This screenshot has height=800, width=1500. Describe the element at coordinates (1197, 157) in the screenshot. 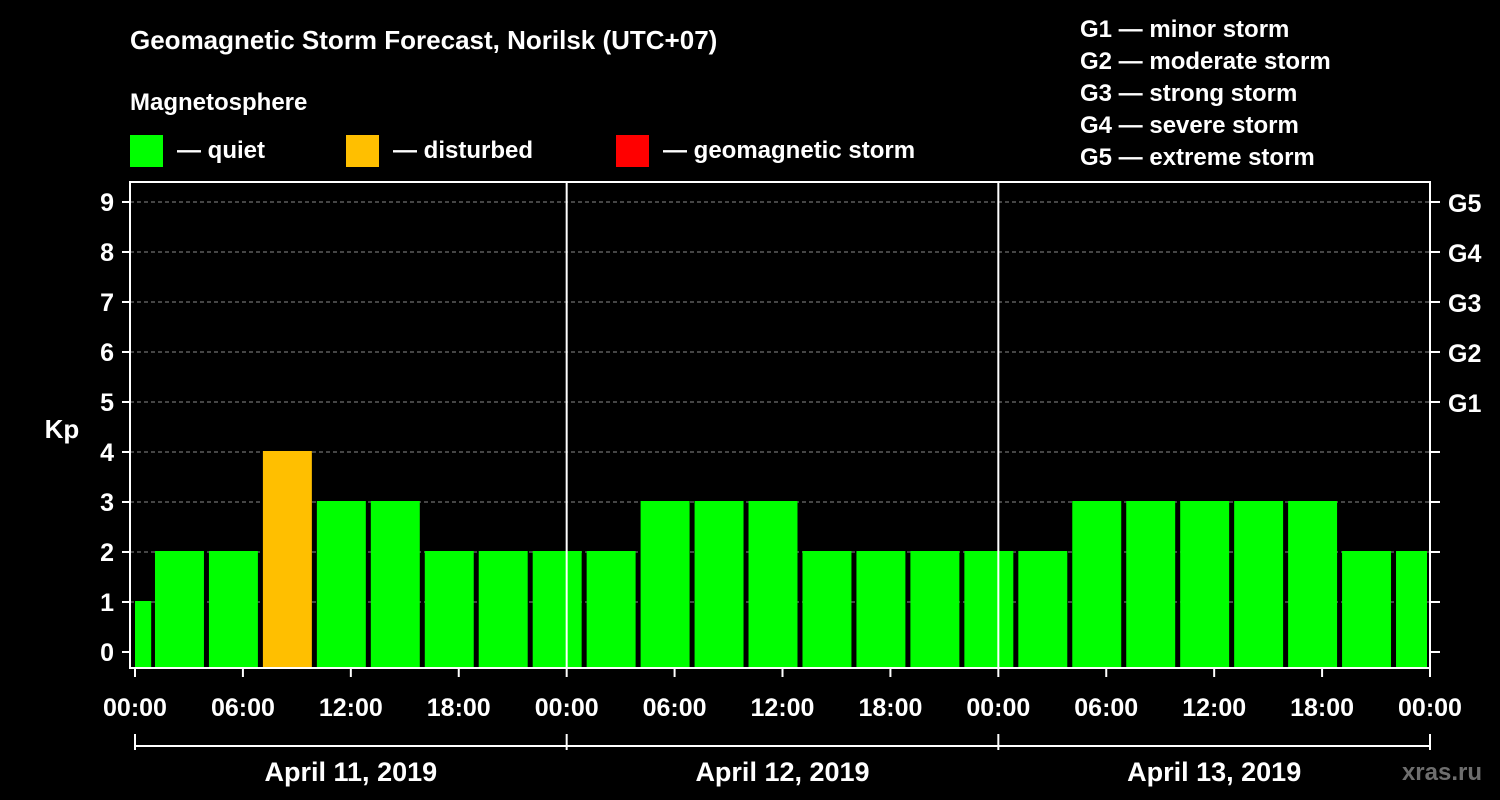

I see `storm-scale-g5: G5 — extreme storm` at that location.